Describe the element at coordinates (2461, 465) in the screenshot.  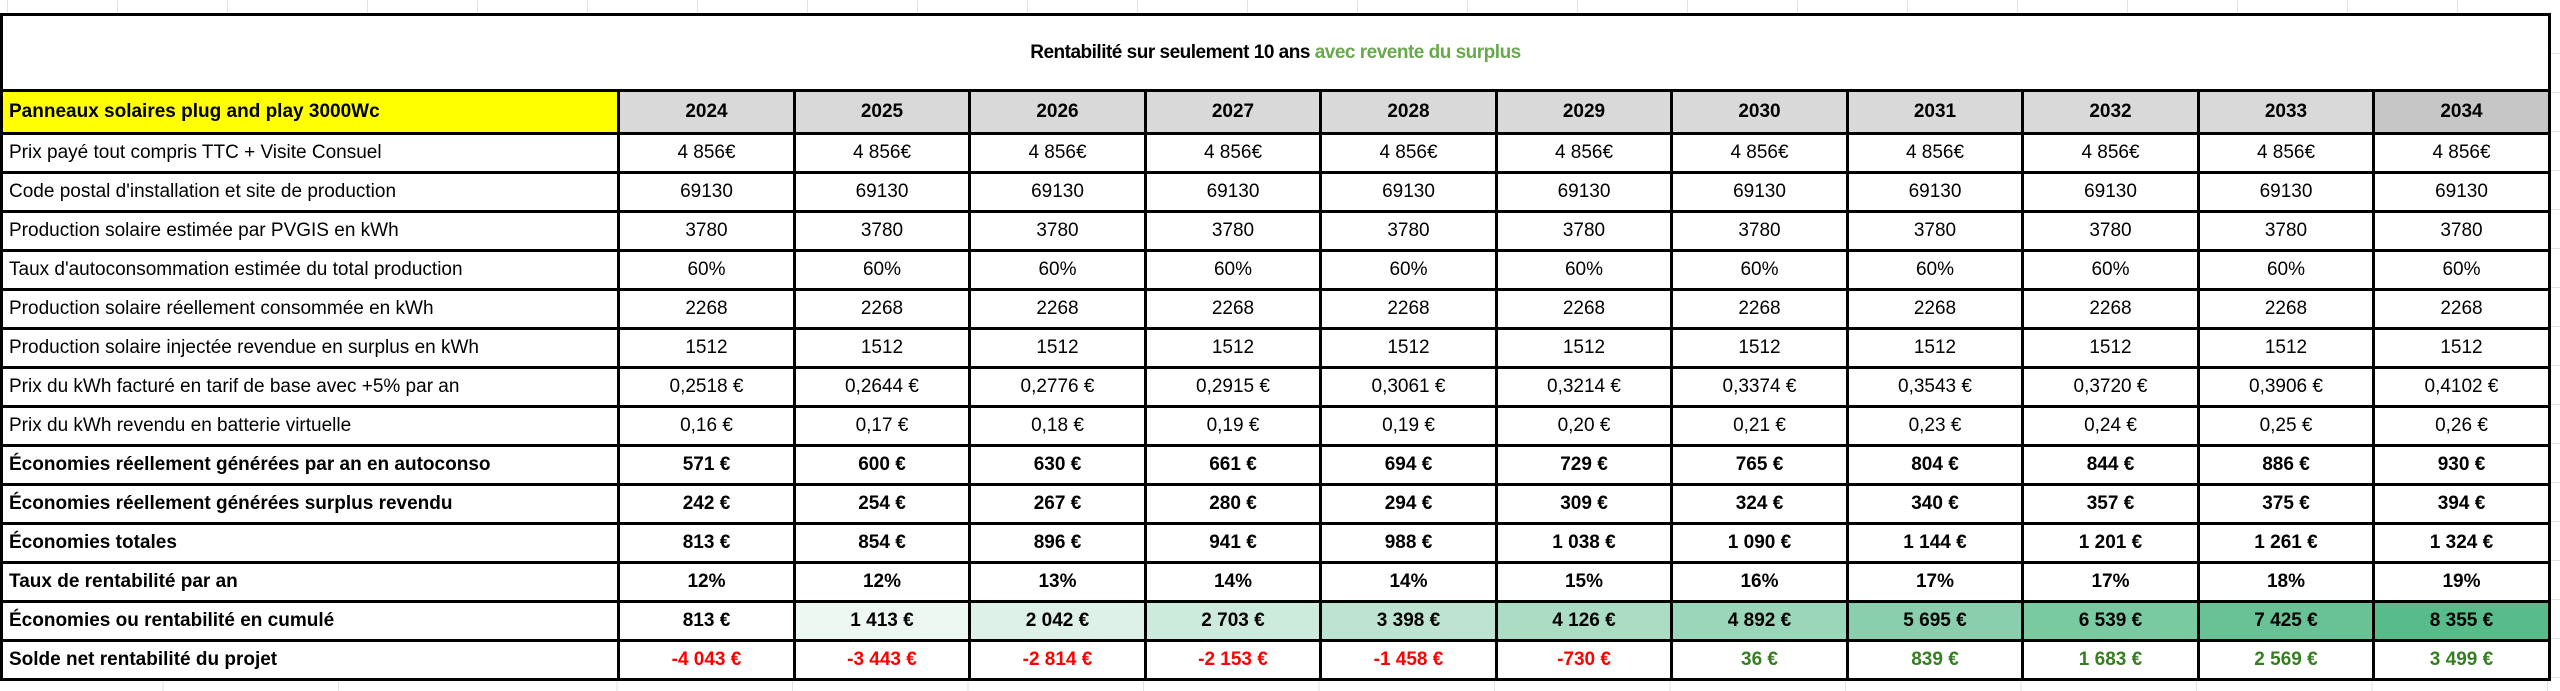
I see `value-cell: 930 €` at that location.